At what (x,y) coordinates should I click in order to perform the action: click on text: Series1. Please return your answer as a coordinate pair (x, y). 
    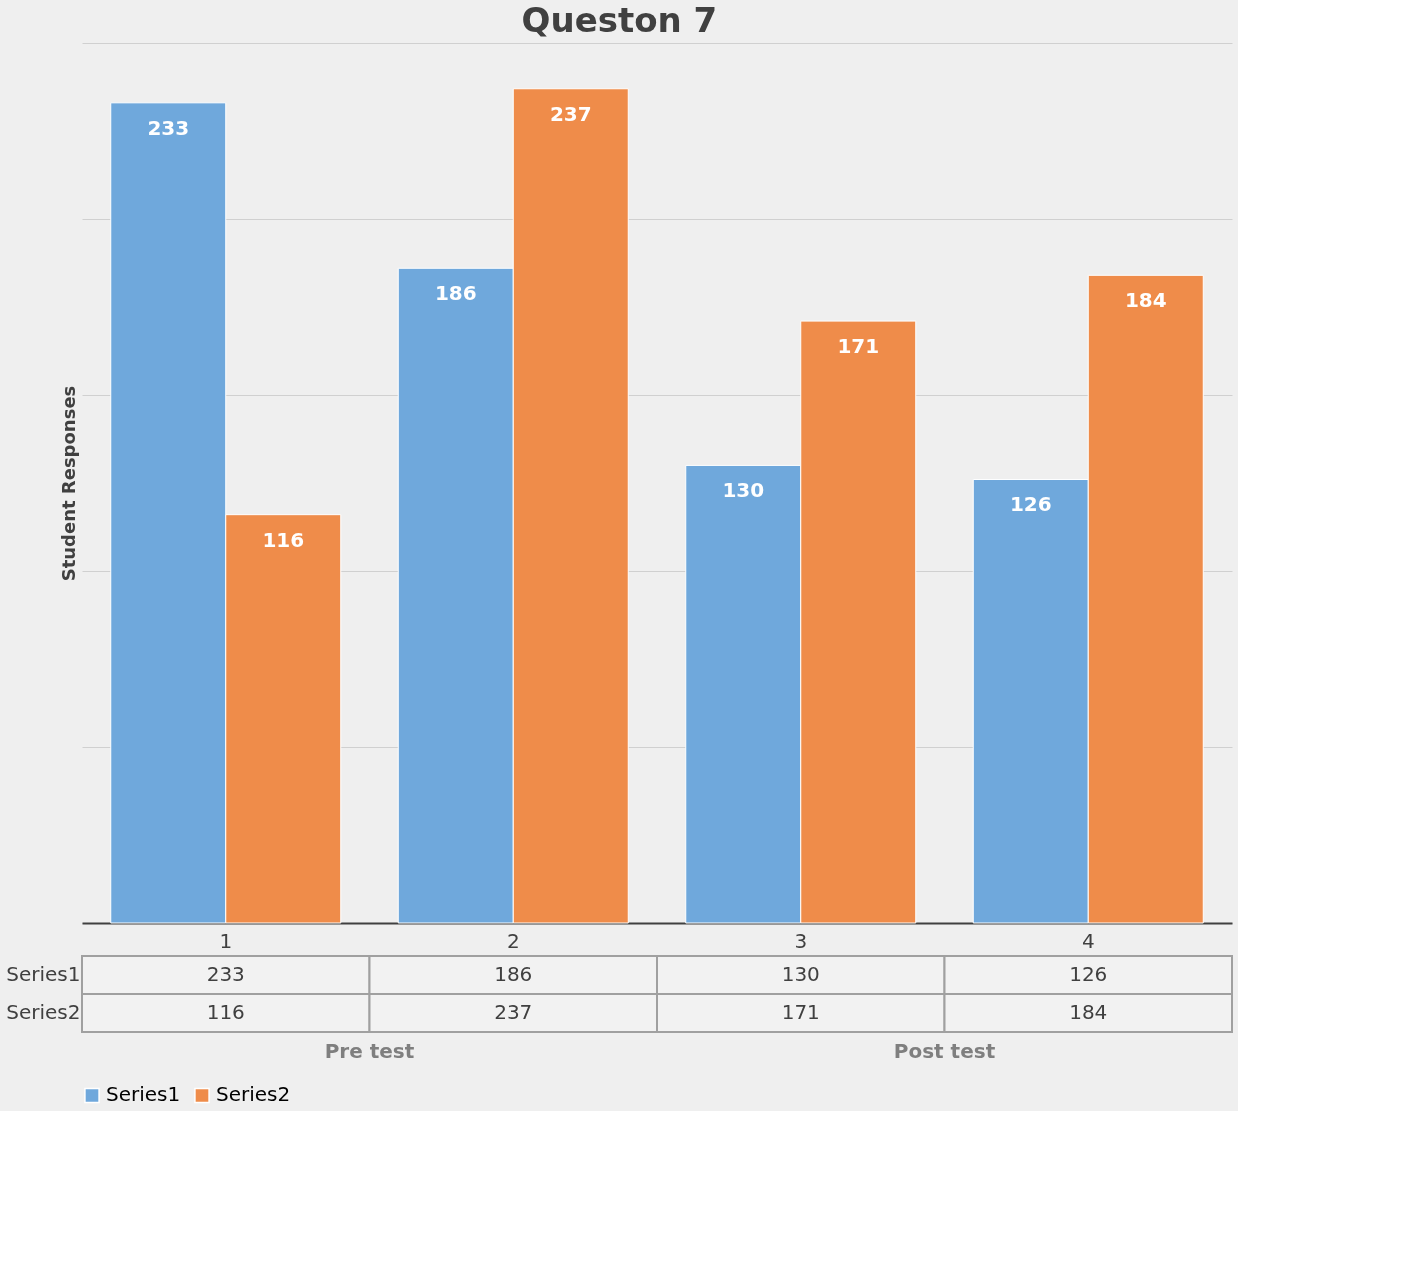
    Looking at the image, I should click on (43, 974).